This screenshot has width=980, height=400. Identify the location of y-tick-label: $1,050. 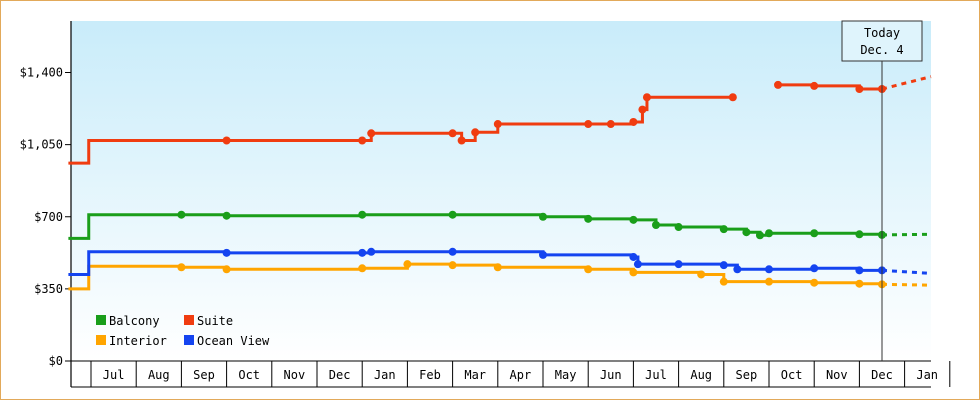
(41, 145).